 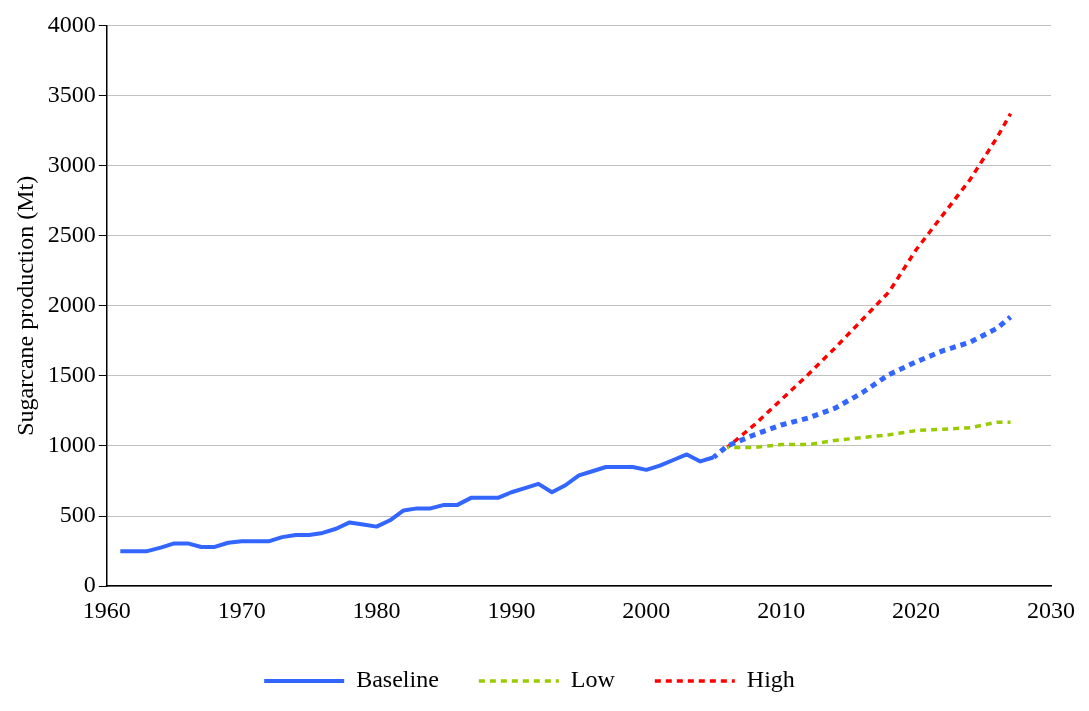 I want to click on y-tick-label: 1000, so click(x=71, y=444).